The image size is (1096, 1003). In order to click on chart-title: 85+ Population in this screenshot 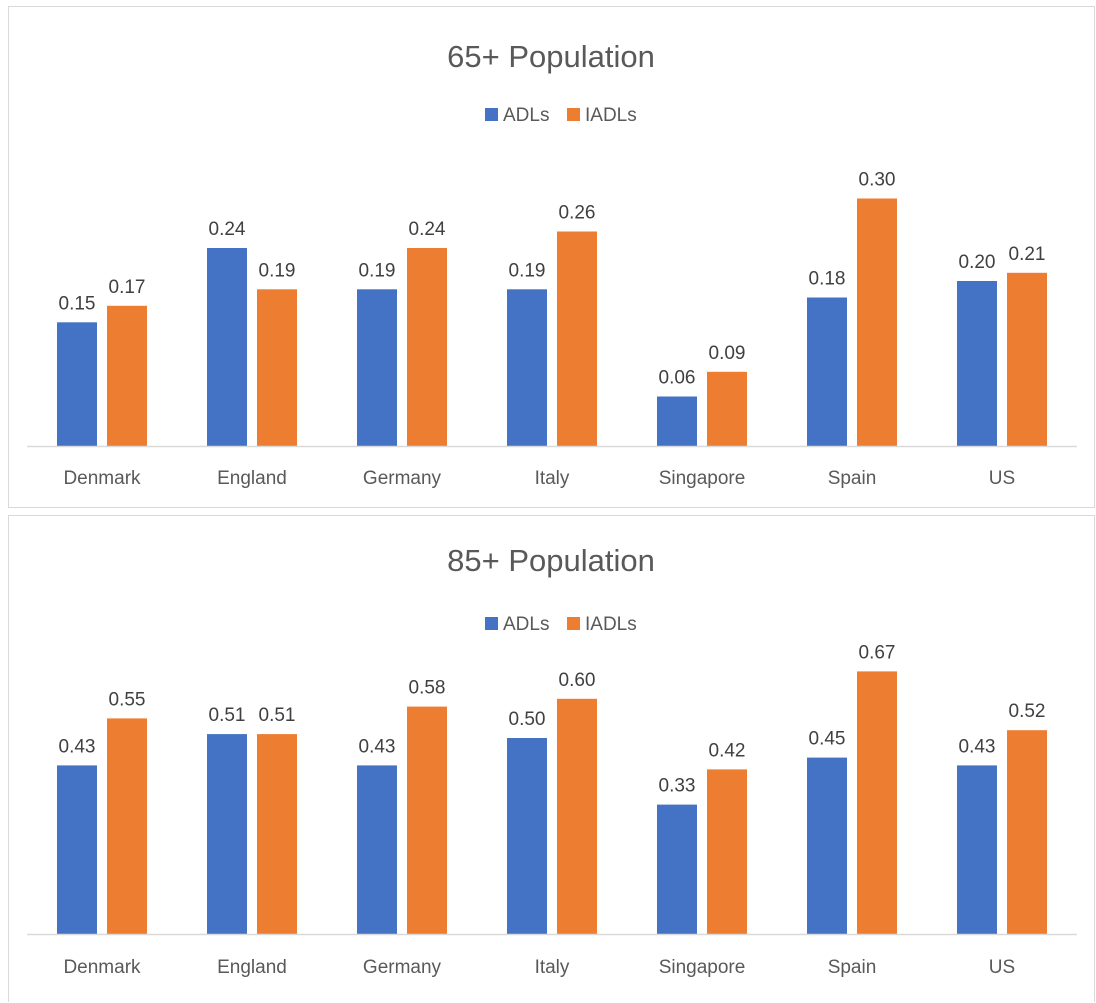, I will do `click(551, 560)`.